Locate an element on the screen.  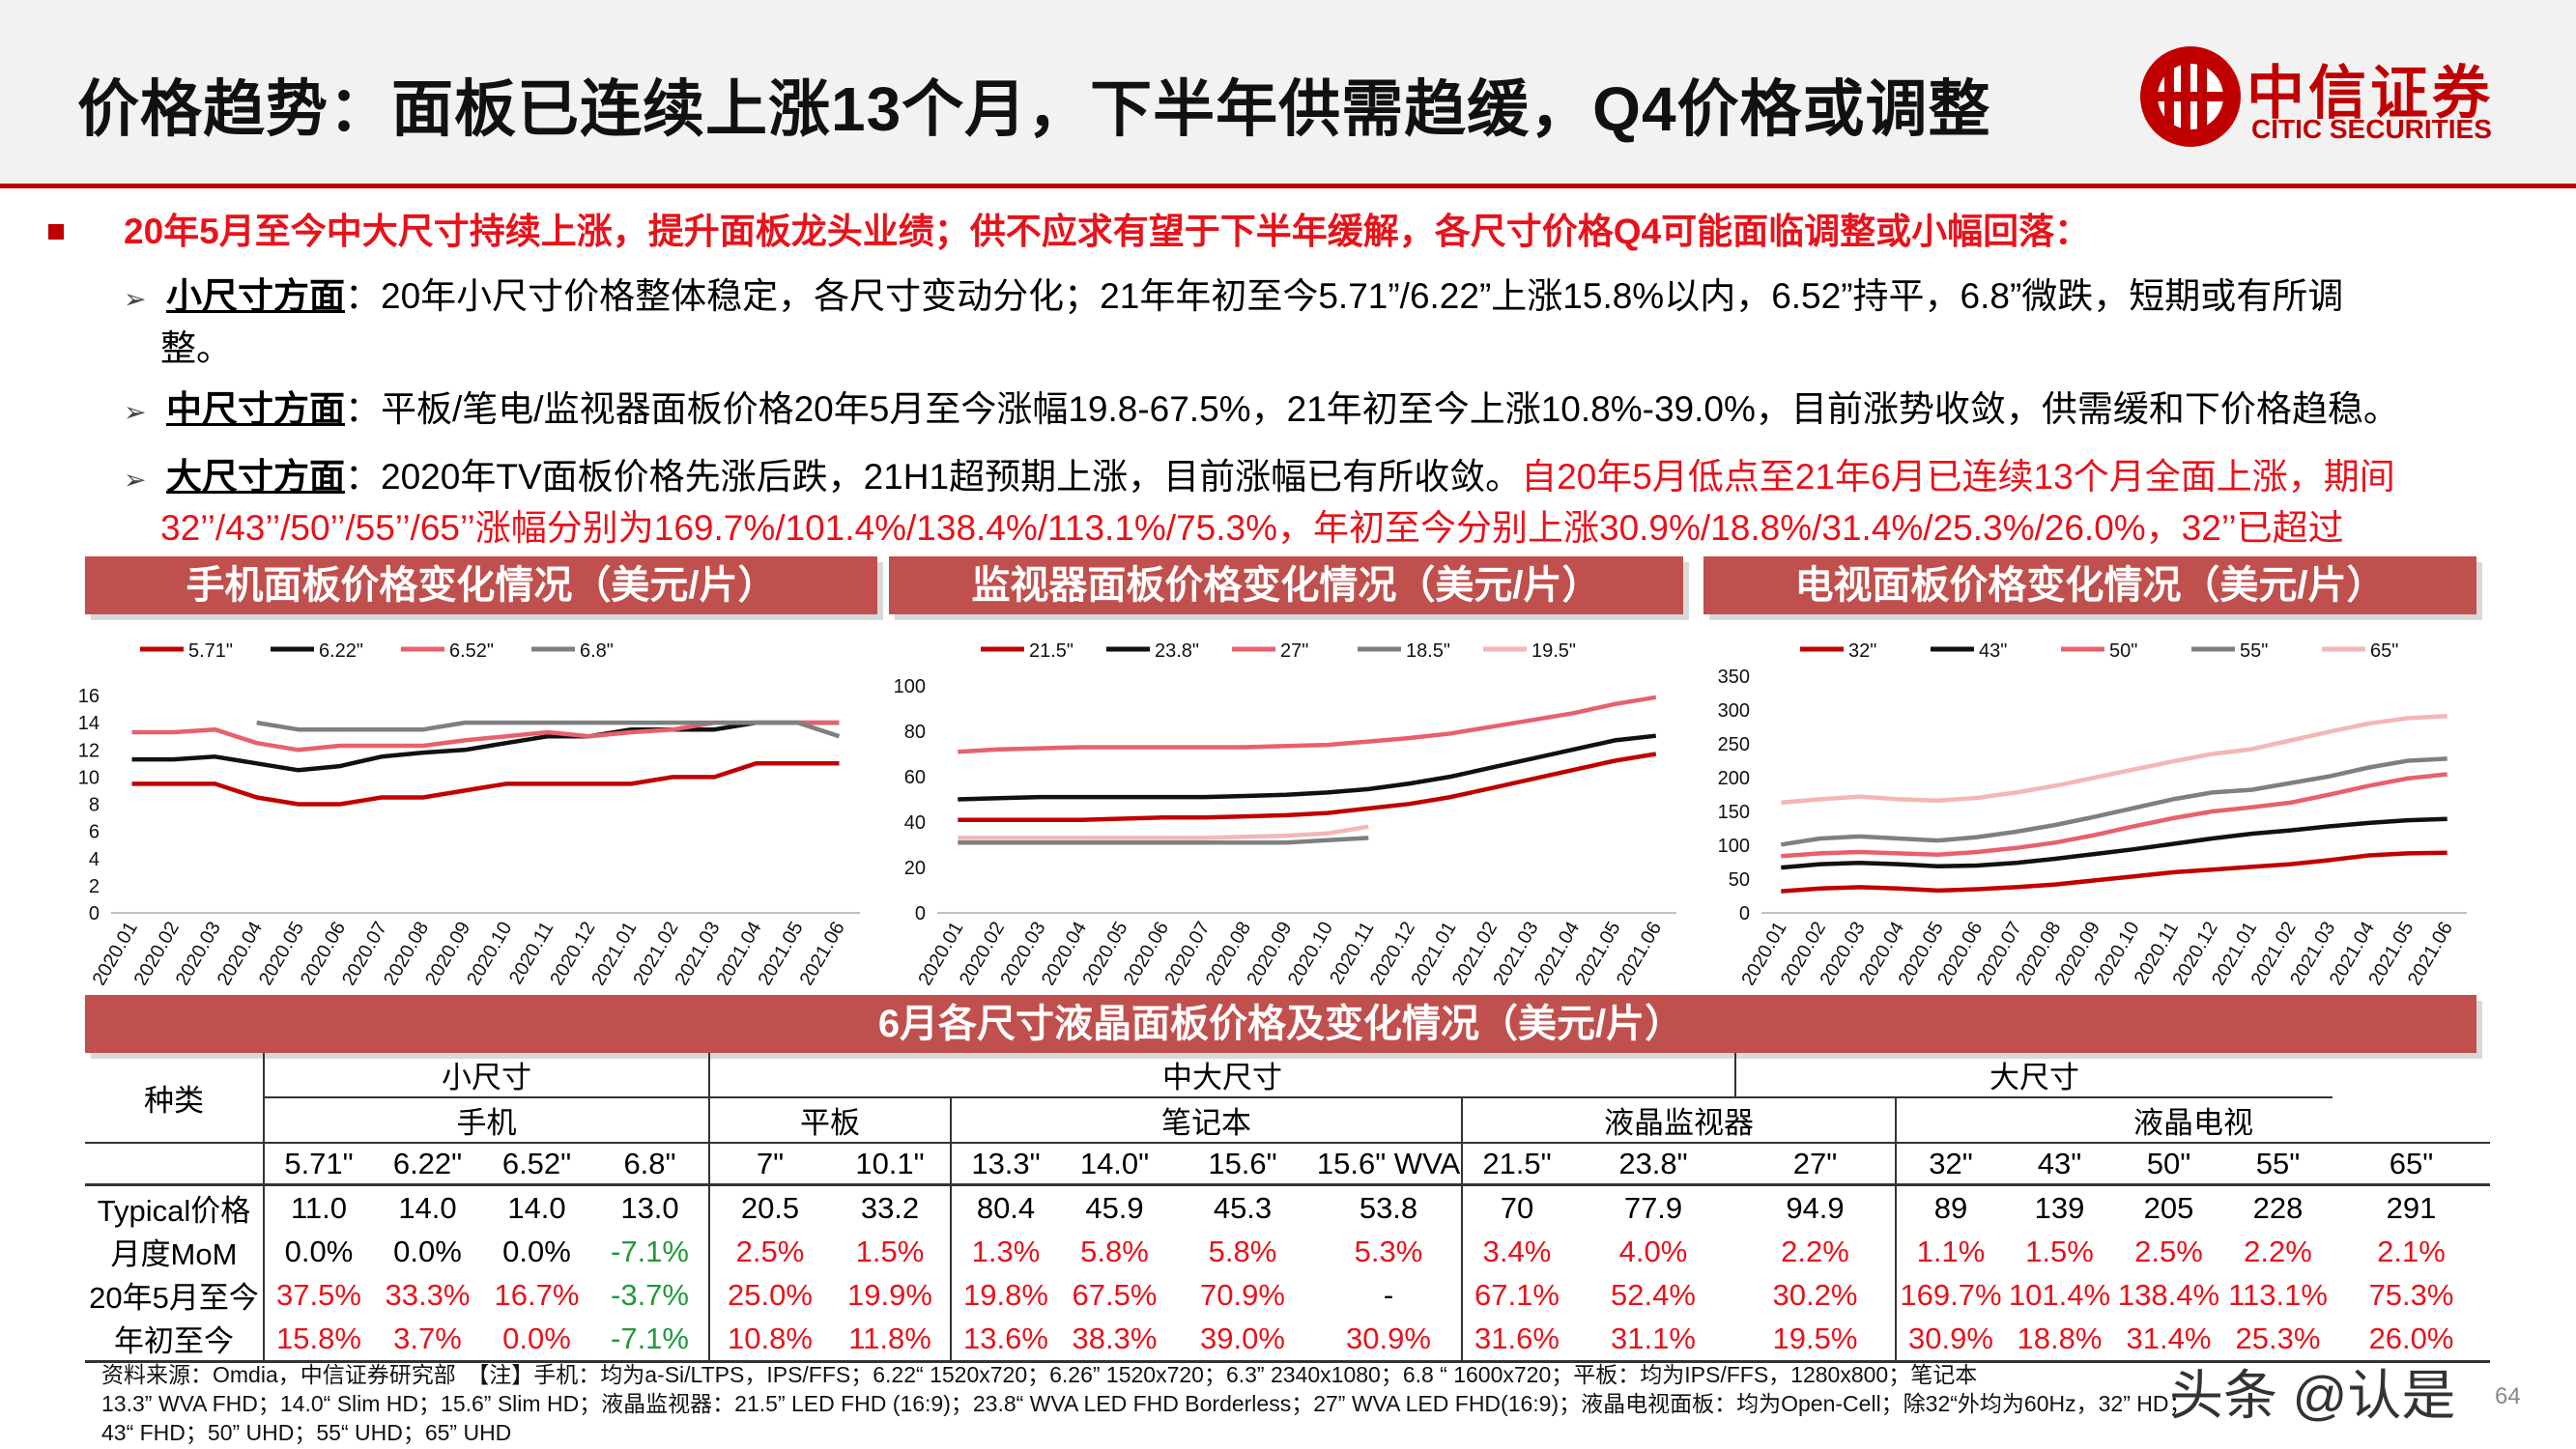
logo-text-en: CITIC SECURITIES is located at coordinates (2371, 129).